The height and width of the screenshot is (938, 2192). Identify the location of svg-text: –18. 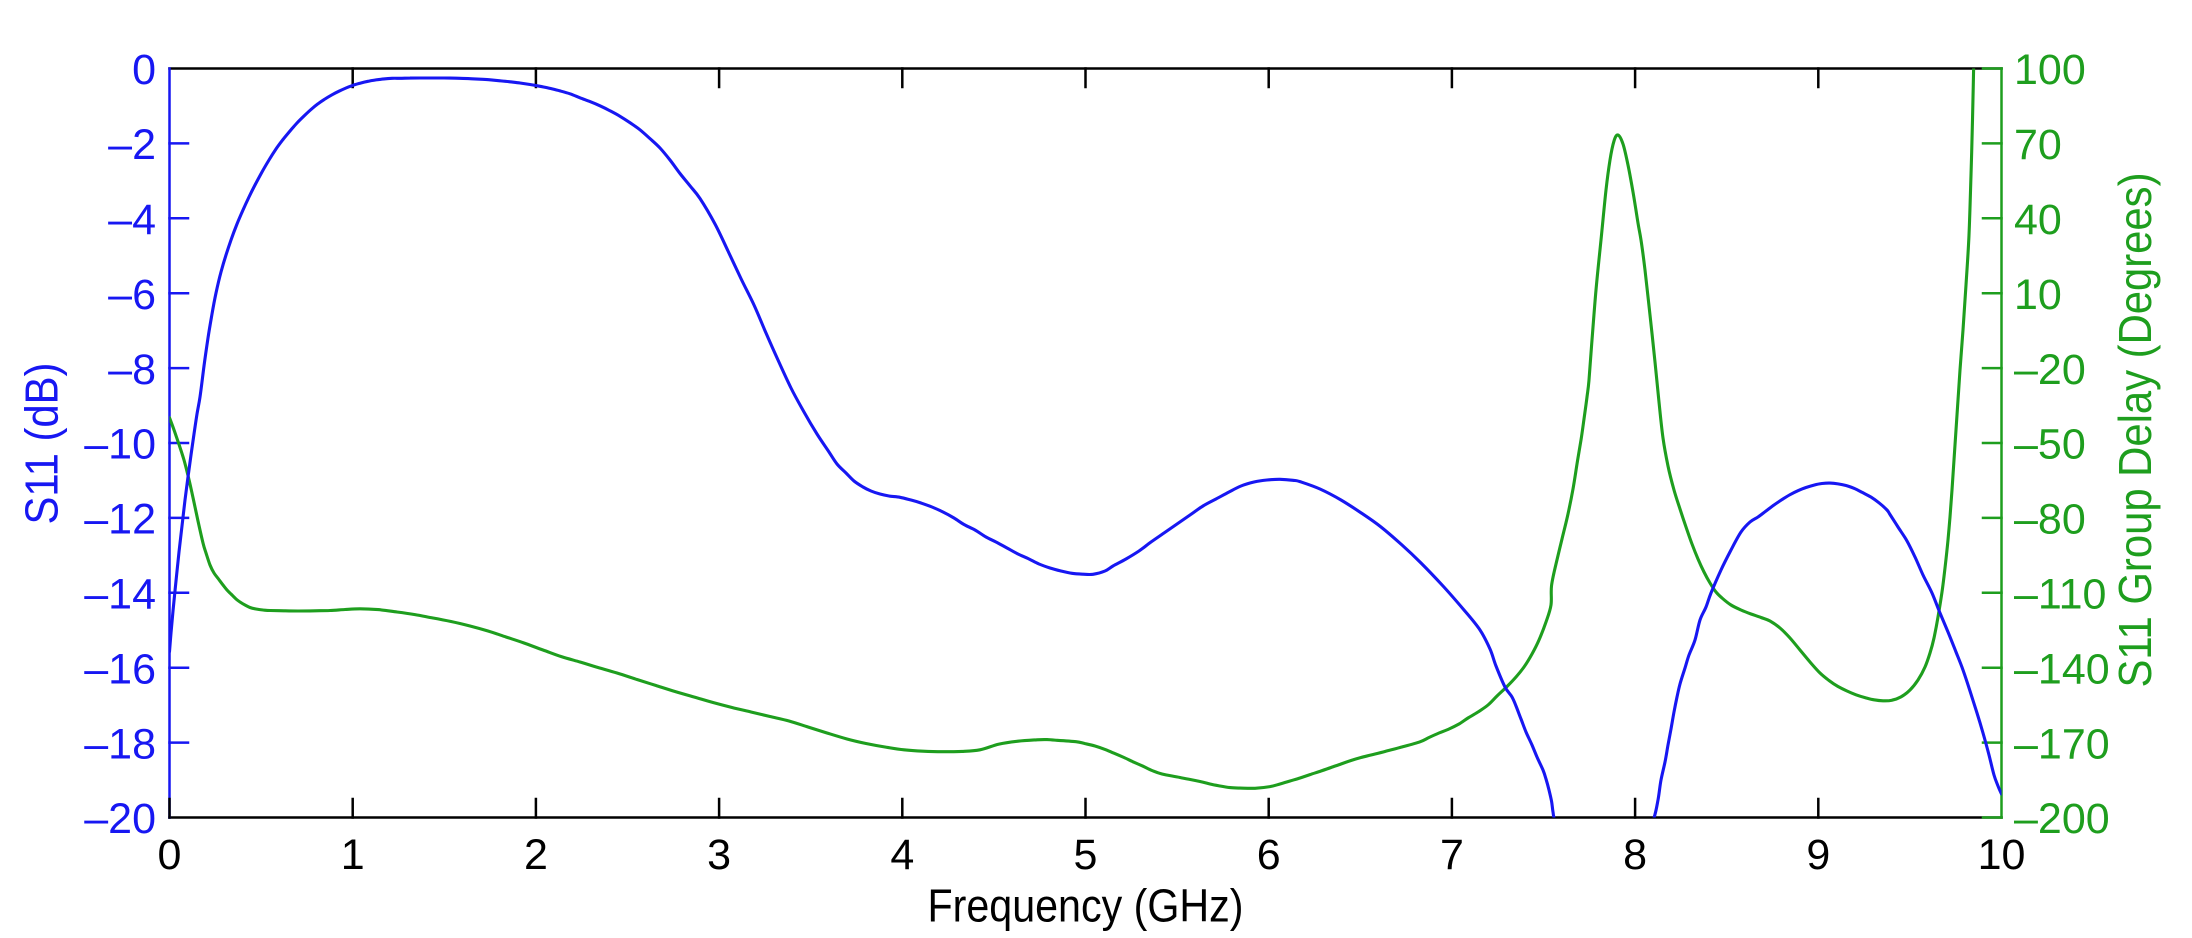
(120, 744).